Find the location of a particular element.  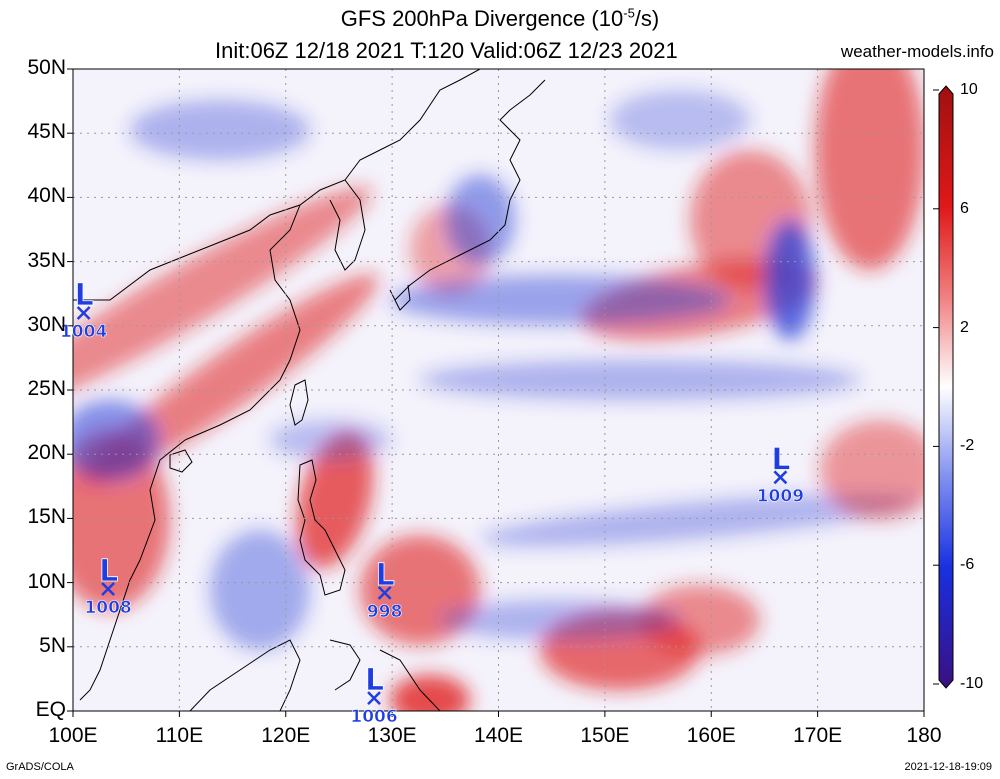

lon-tick-label: 120E is located at coordinates (286, 735).